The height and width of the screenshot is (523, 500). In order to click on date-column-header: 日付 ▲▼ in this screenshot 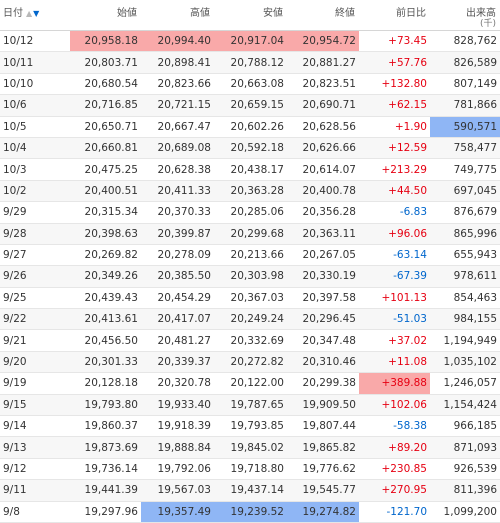, I will do `click(35, 15)`.